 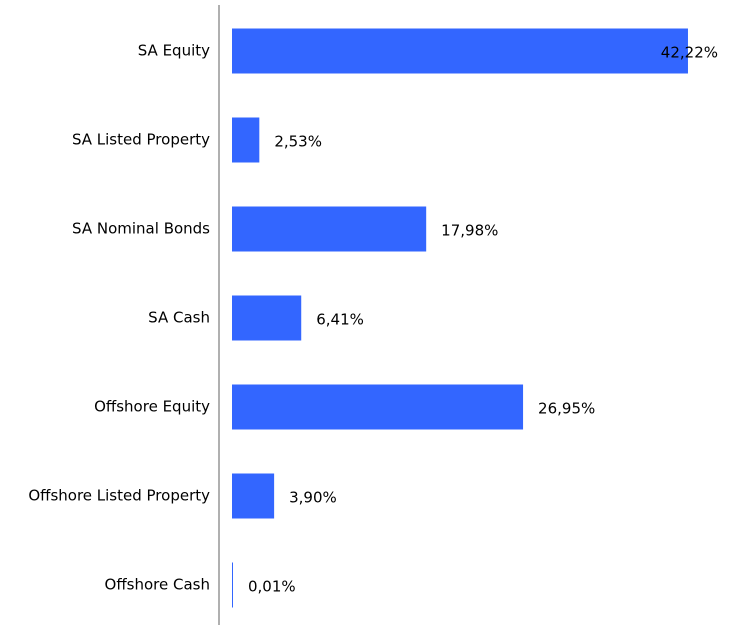 What do you see at coordinates (566, 409) in the screenshot?
I see `value-label: 26,95%` at bounding box center [566, 409].